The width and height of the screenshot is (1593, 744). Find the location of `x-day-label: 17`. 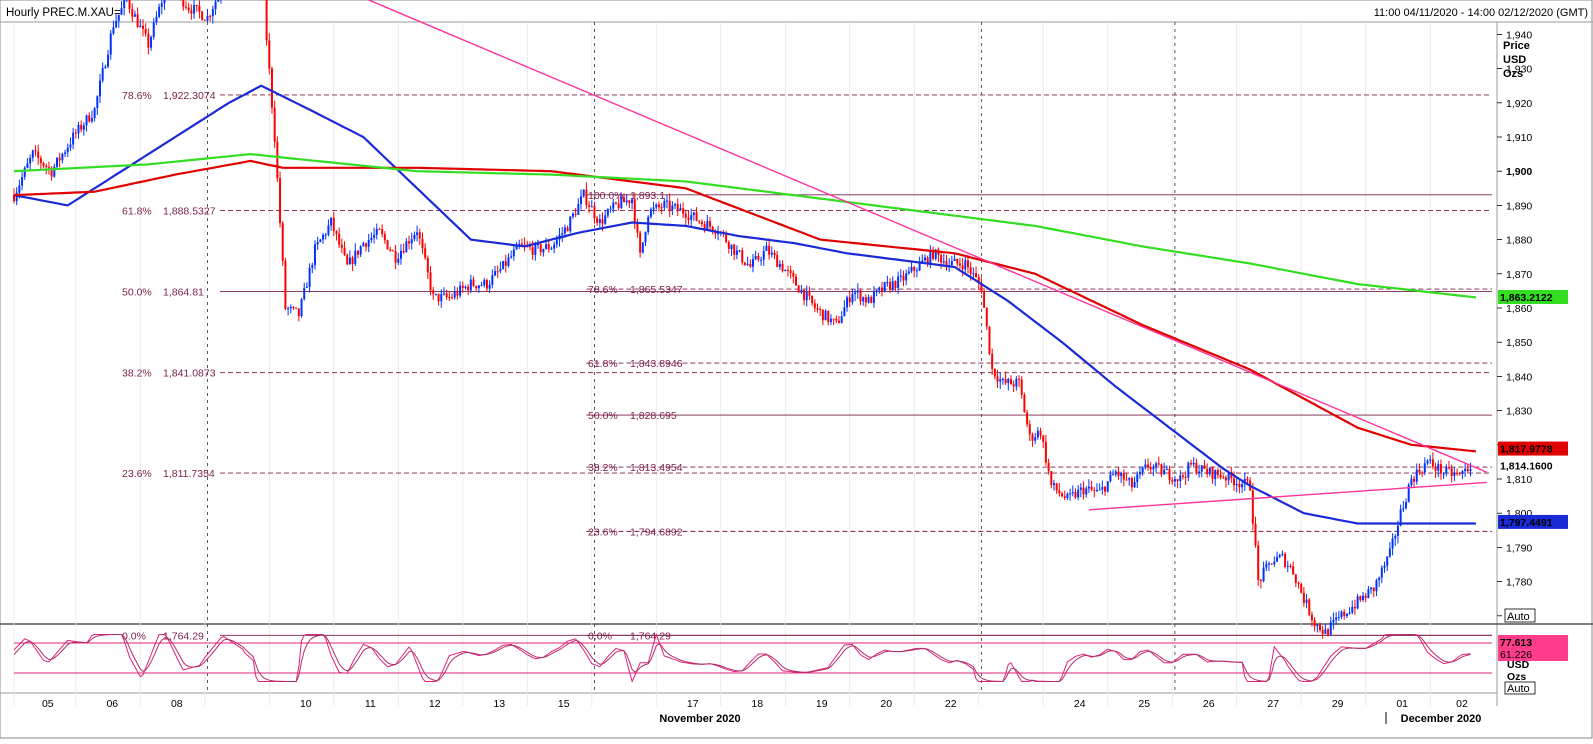

x-day-label: 17 is located at coordinates (693, 704).